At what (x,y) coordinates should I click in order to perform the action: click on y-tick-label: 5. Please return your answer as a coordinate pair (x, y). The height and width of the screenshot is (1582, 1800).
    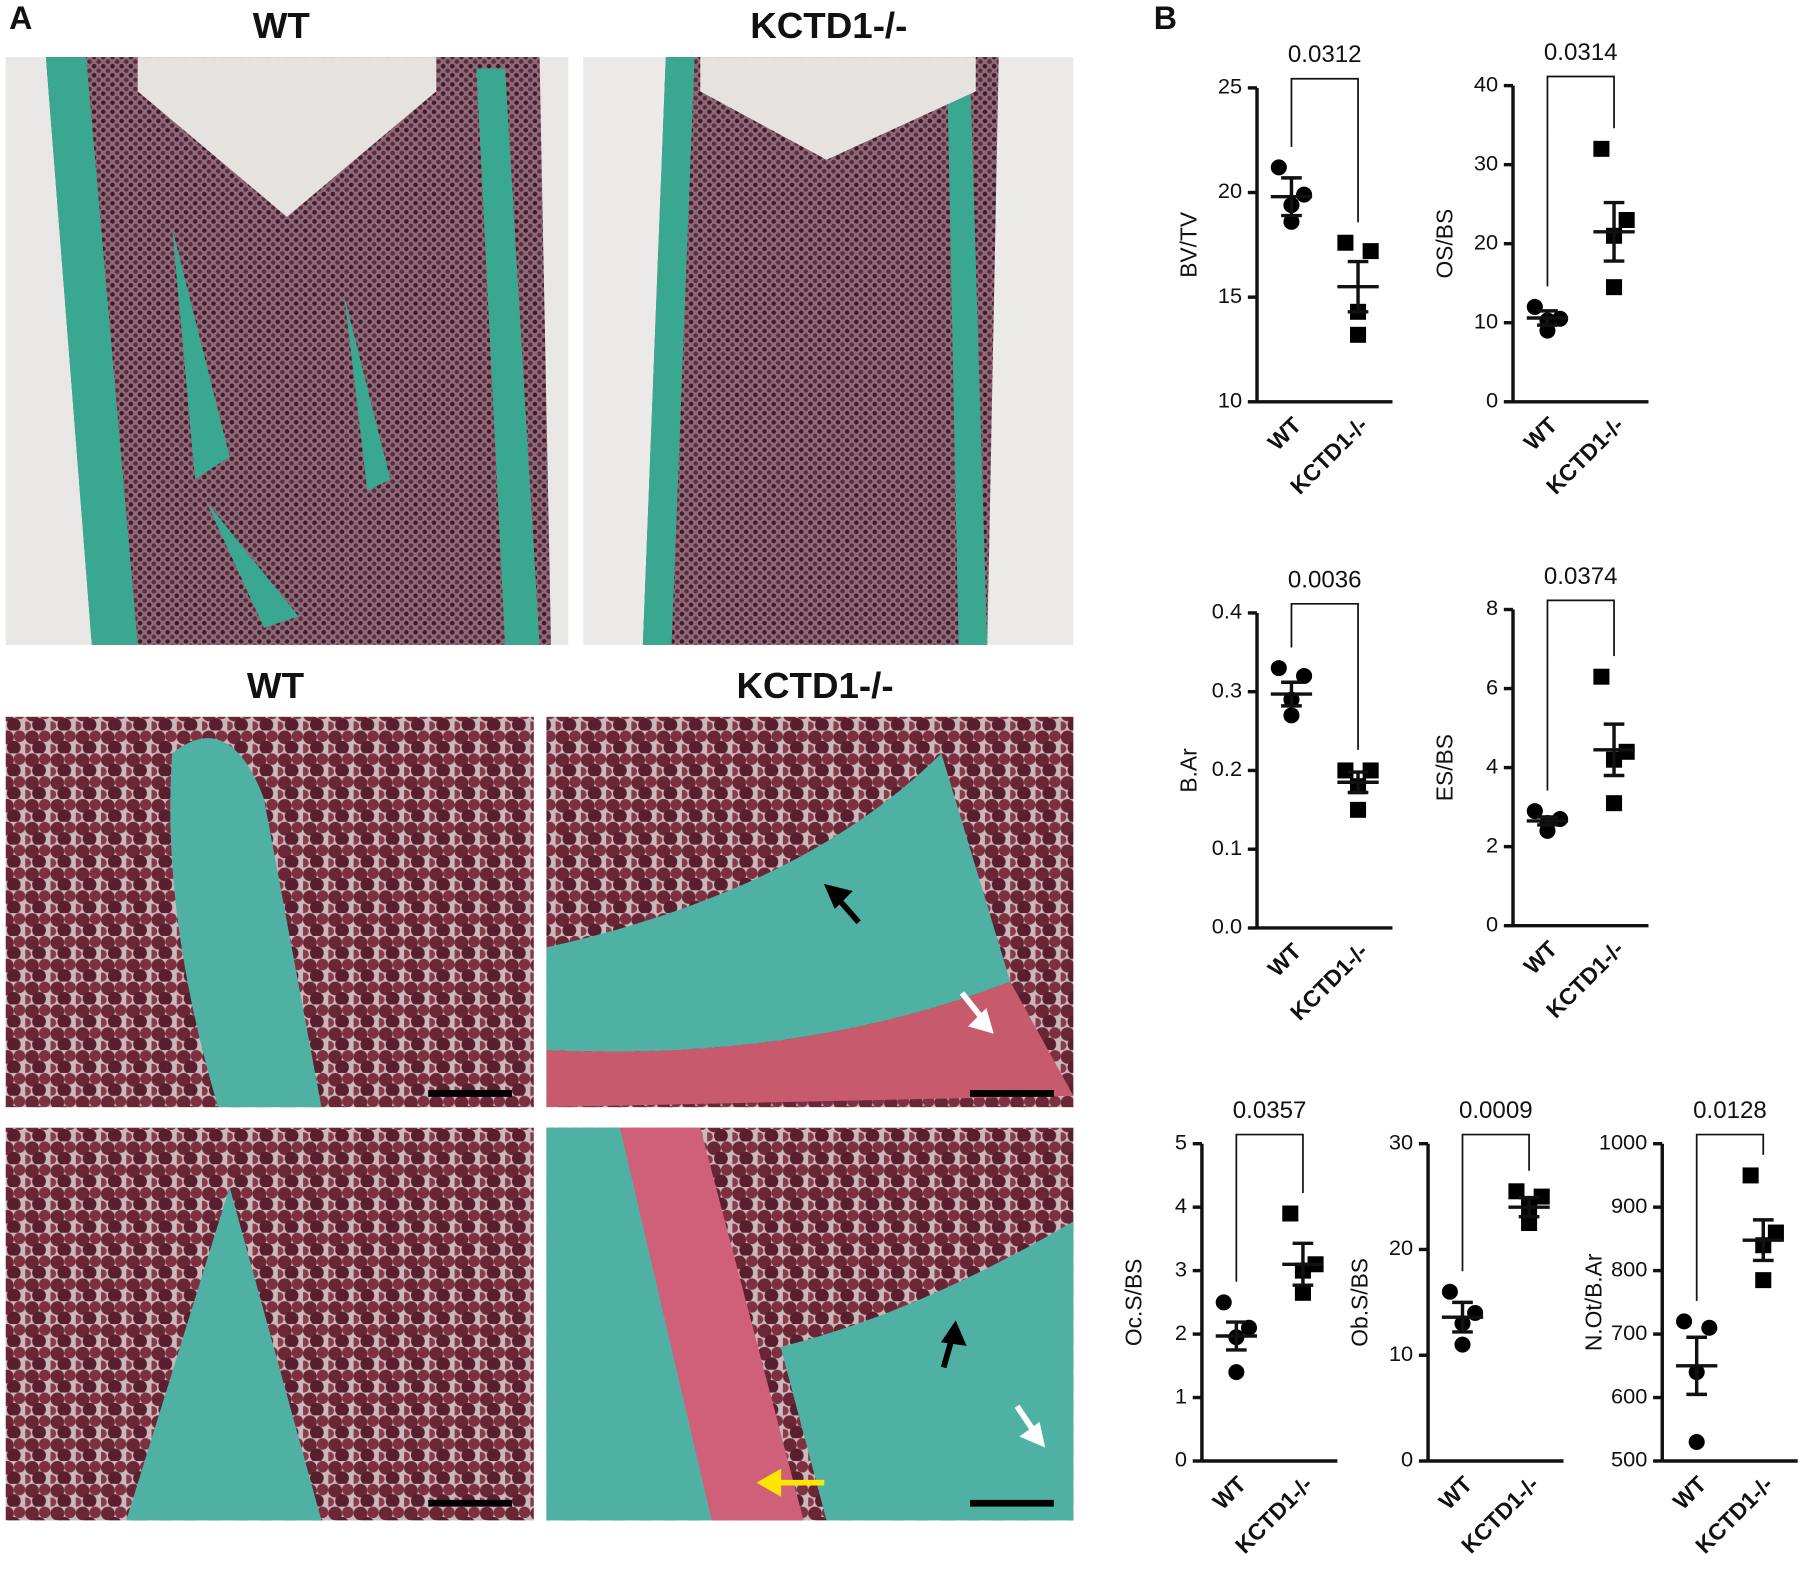
    Looking at the image, I should click on (1181, 1141).